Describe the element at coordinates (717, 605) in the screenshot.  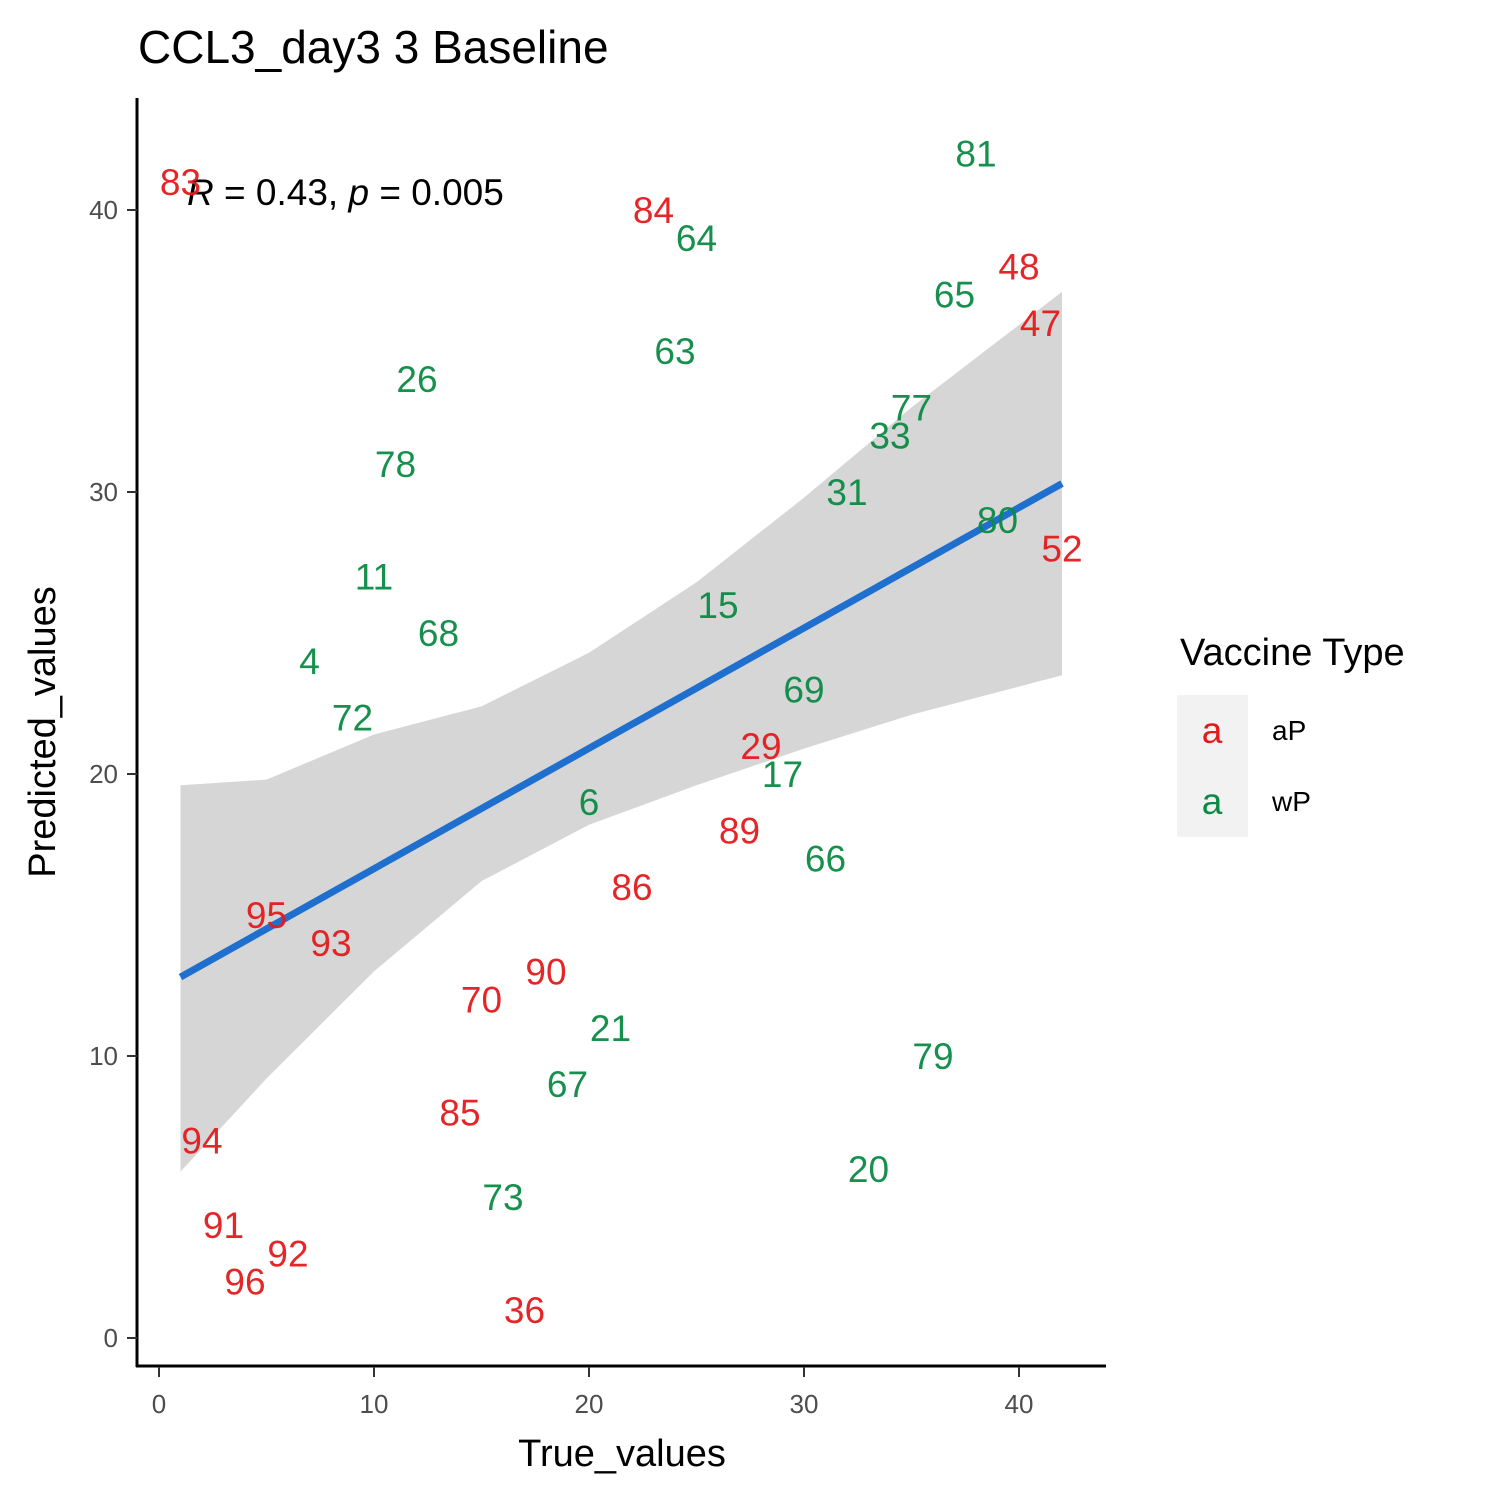
I see `point-label-wP-15: 15` at that location.